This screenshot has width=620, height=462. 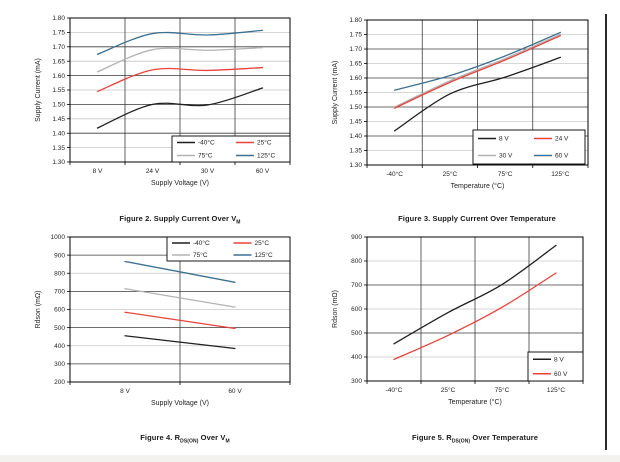 I want to click on legend-label: 30 V, so click(x=506, y=156).